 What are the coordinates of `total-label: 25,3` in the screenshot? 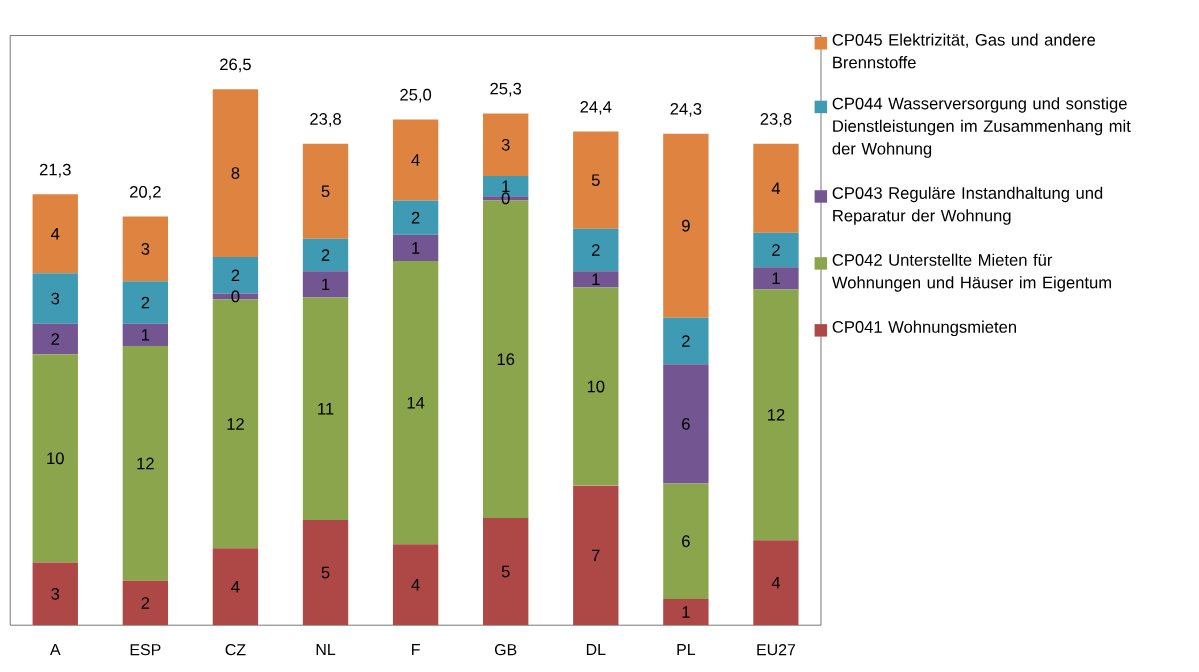 It's located at (506, 89).